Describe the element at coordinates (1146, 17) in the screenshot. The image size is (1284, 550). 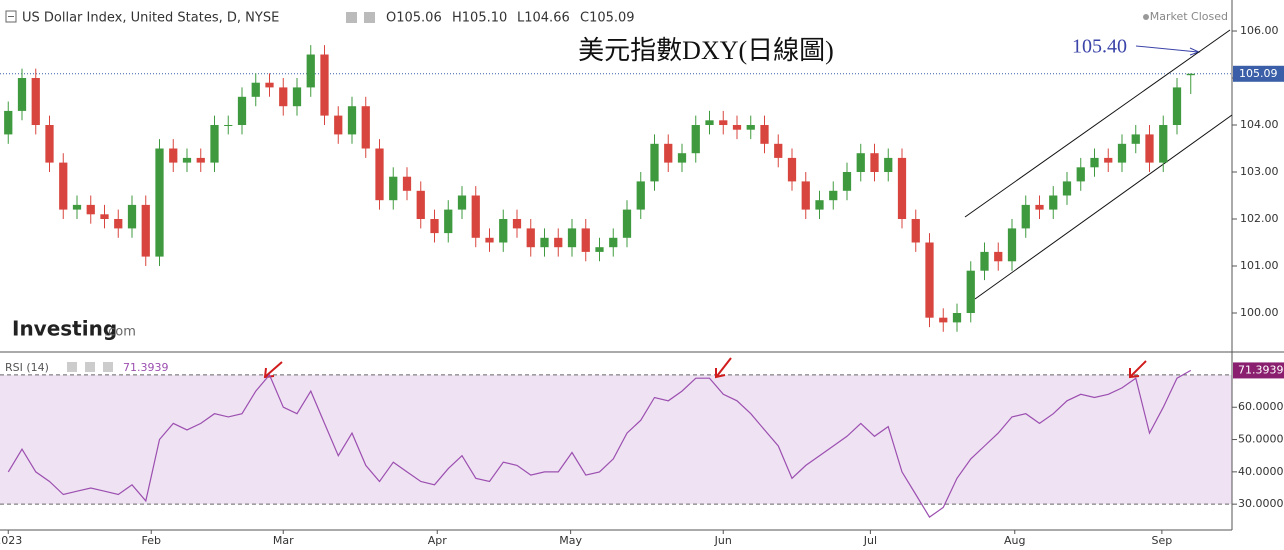
I see `status-dot` at that location.